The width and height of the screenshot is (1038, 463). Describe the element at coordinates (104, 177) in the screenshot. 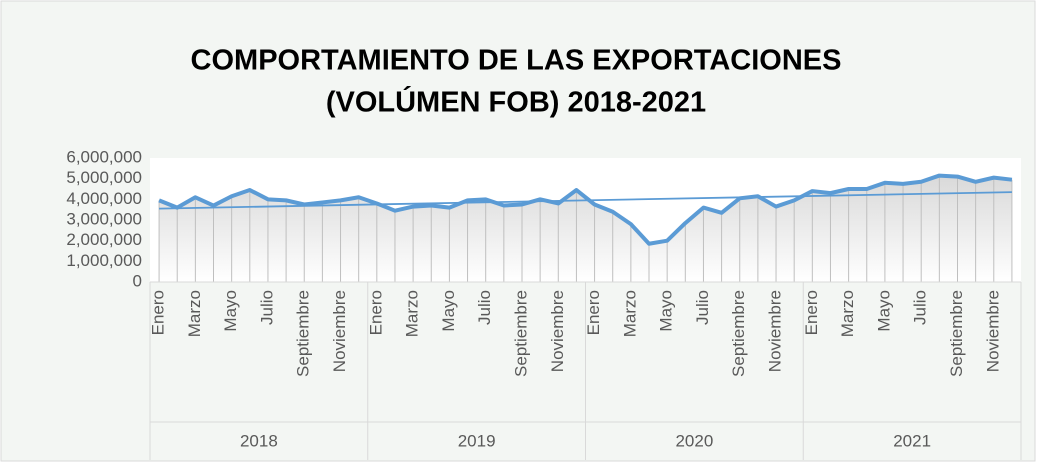

I see `y-tick-label: 5,000,000` at that location.